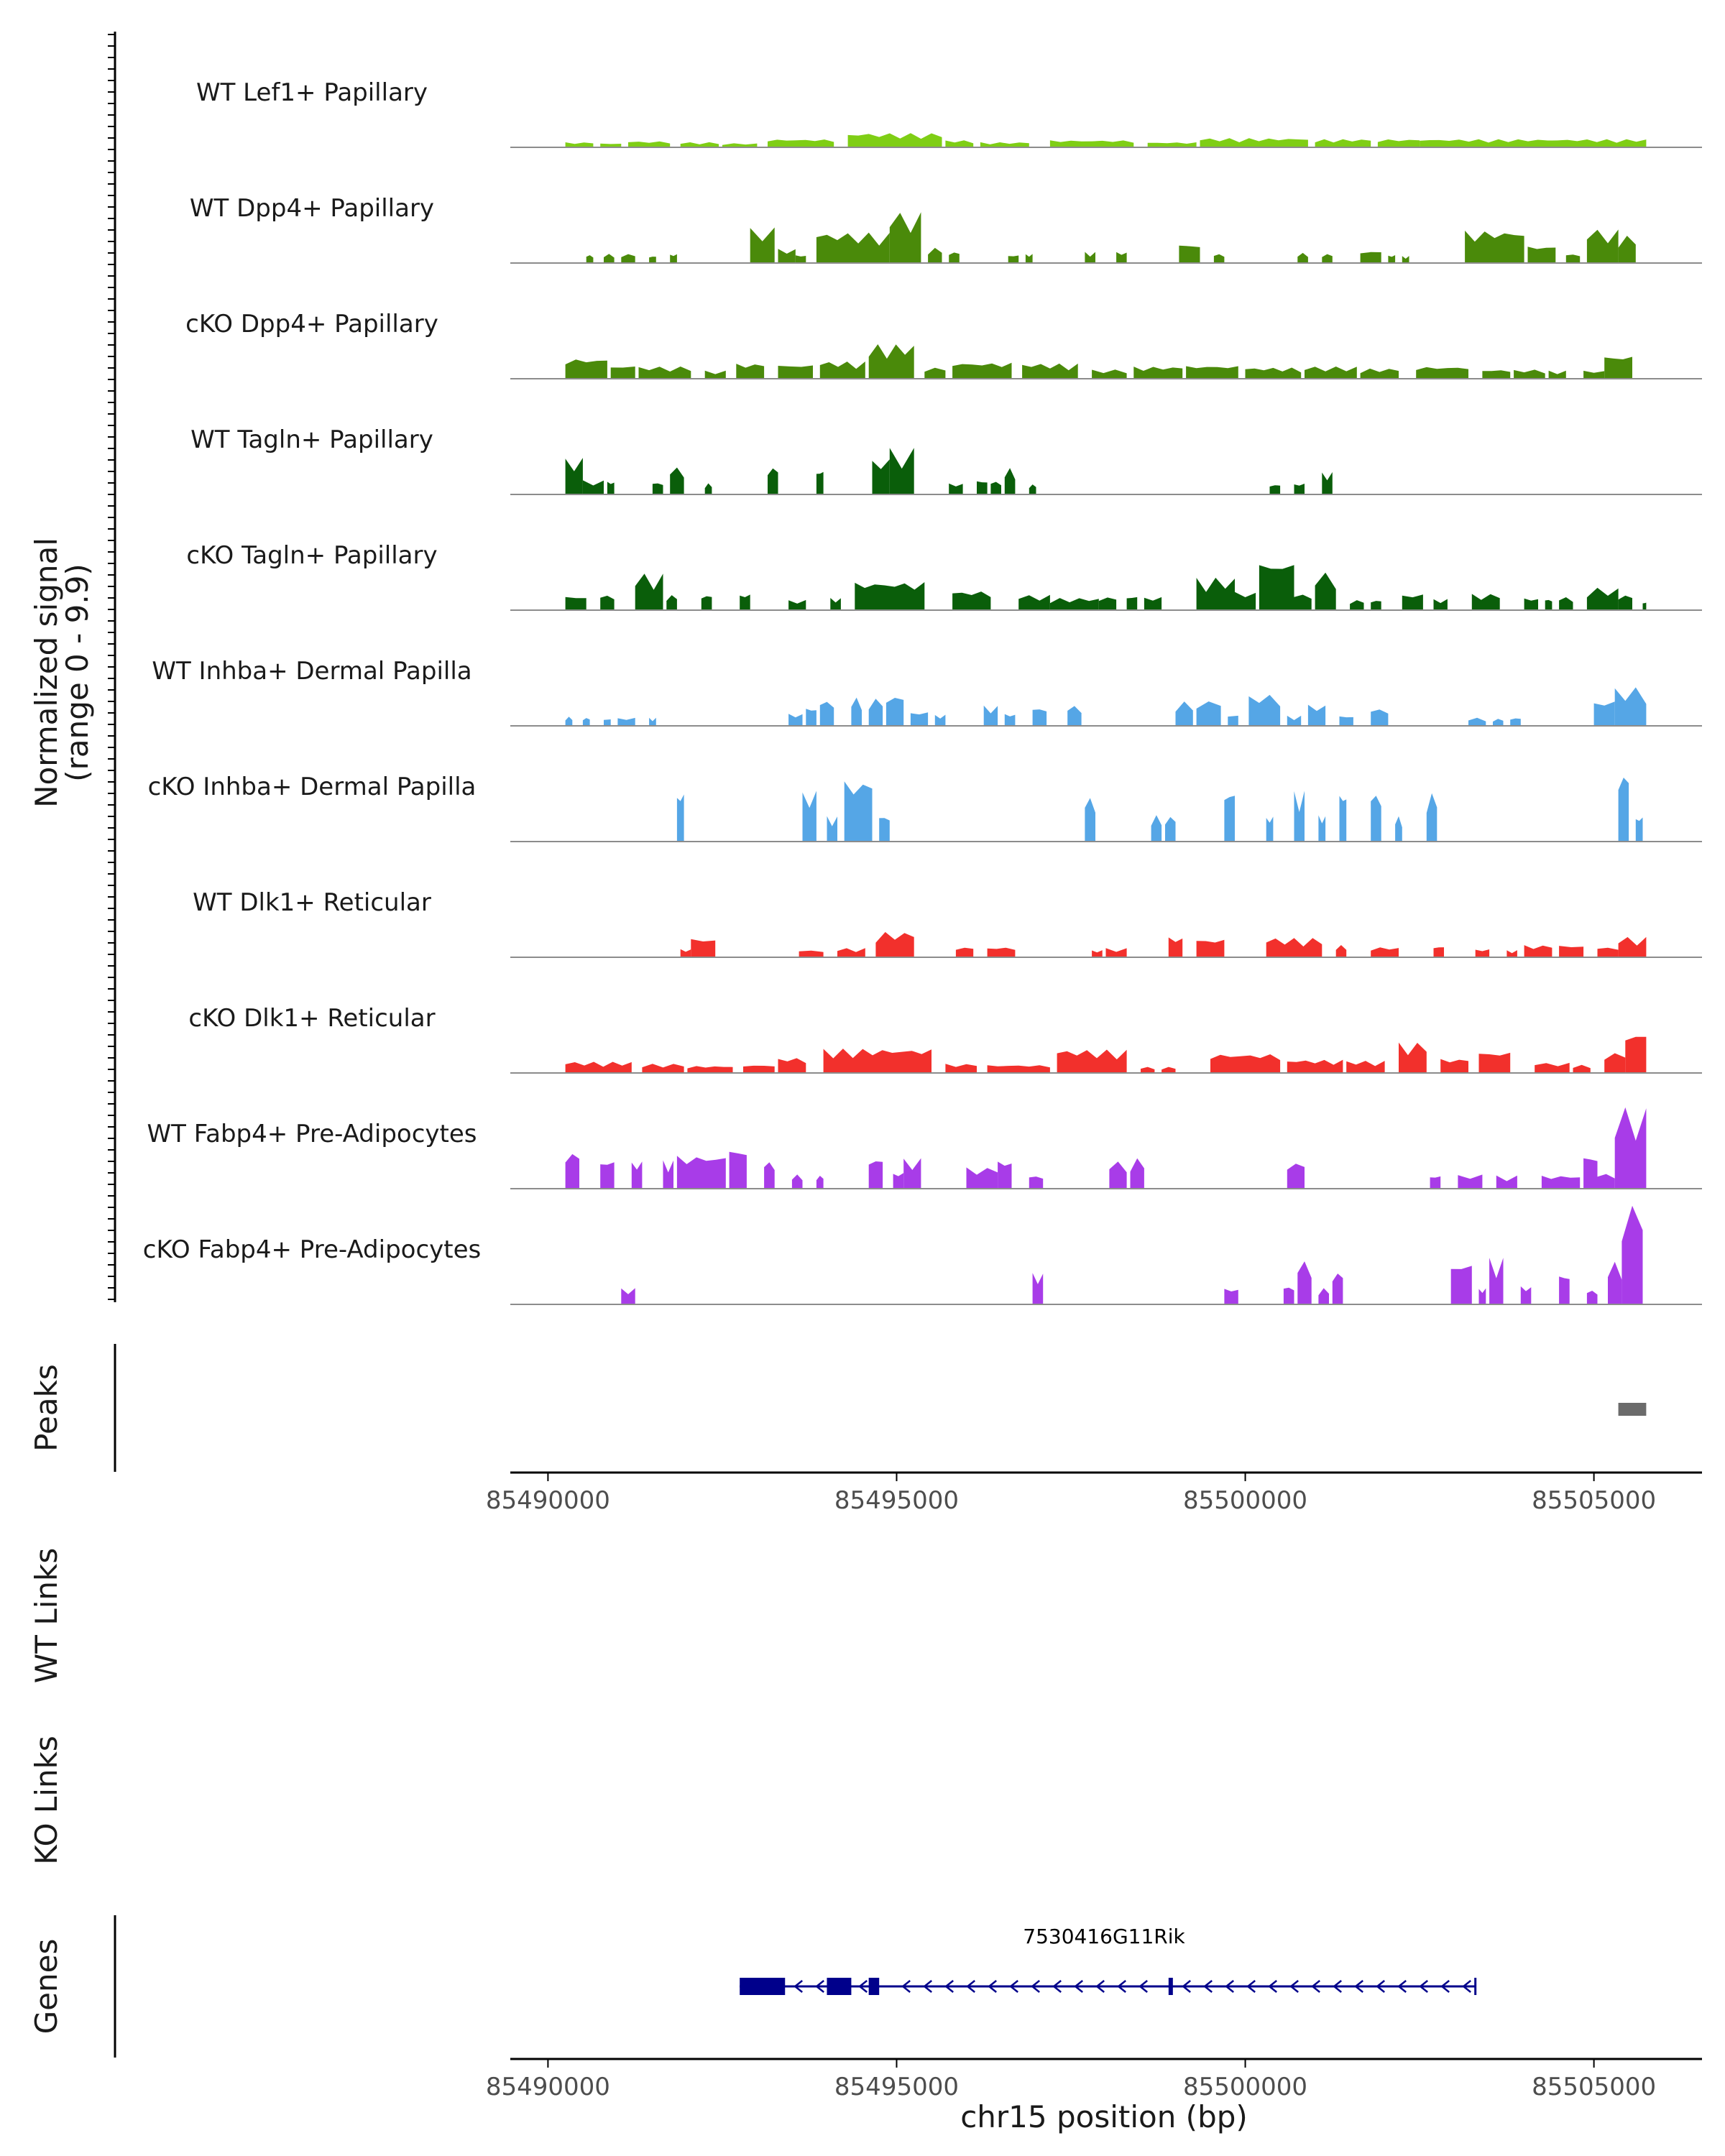 The width and height of the screenshot is (1725, 2156). Describe the element at coordinates (311, 555) in the screenshot. I see `track-label: cKO Tagln+ Papillary` at that location.